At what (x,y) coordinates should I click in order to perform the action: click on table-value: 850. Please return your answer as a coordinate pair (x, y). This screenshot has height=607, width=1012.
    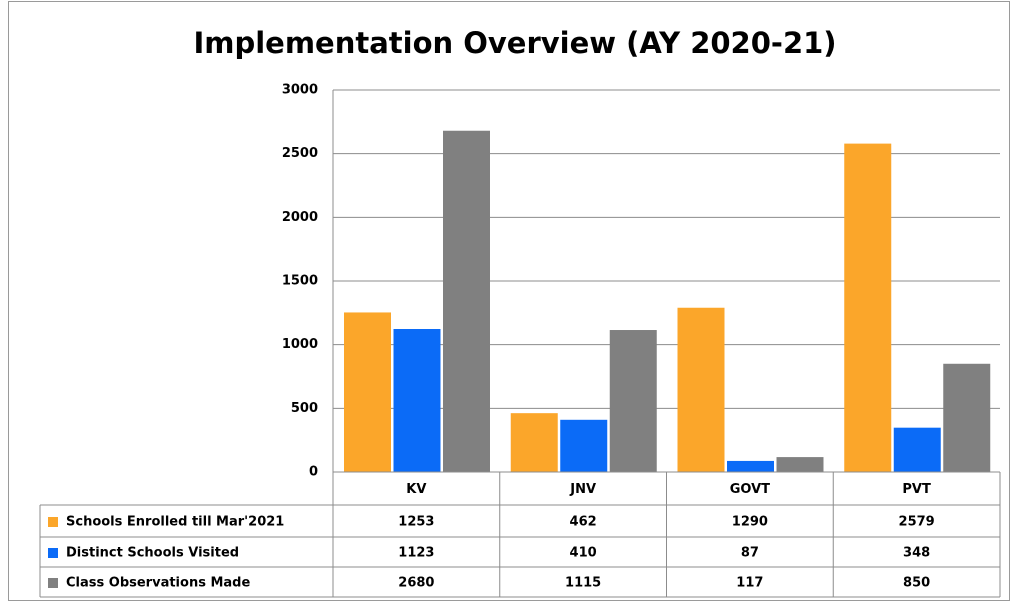
    Looking at the image, I should click on (916, 583).